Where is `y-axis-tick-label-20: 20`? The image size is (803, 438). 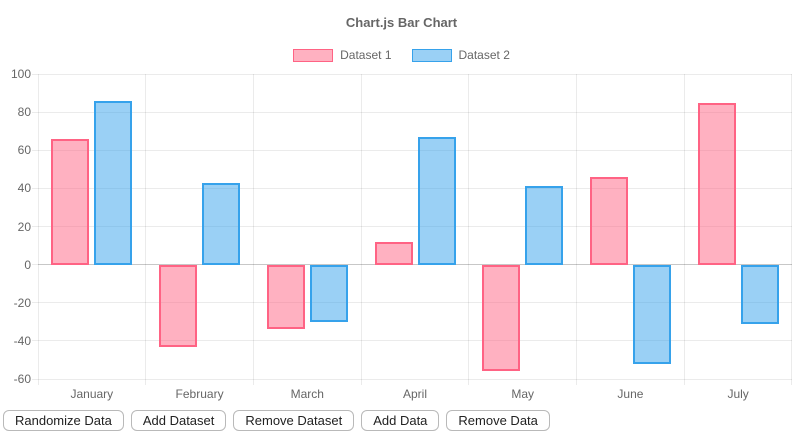 y-axis-tick-label-20: 20 is located at coordinates (24, 226).